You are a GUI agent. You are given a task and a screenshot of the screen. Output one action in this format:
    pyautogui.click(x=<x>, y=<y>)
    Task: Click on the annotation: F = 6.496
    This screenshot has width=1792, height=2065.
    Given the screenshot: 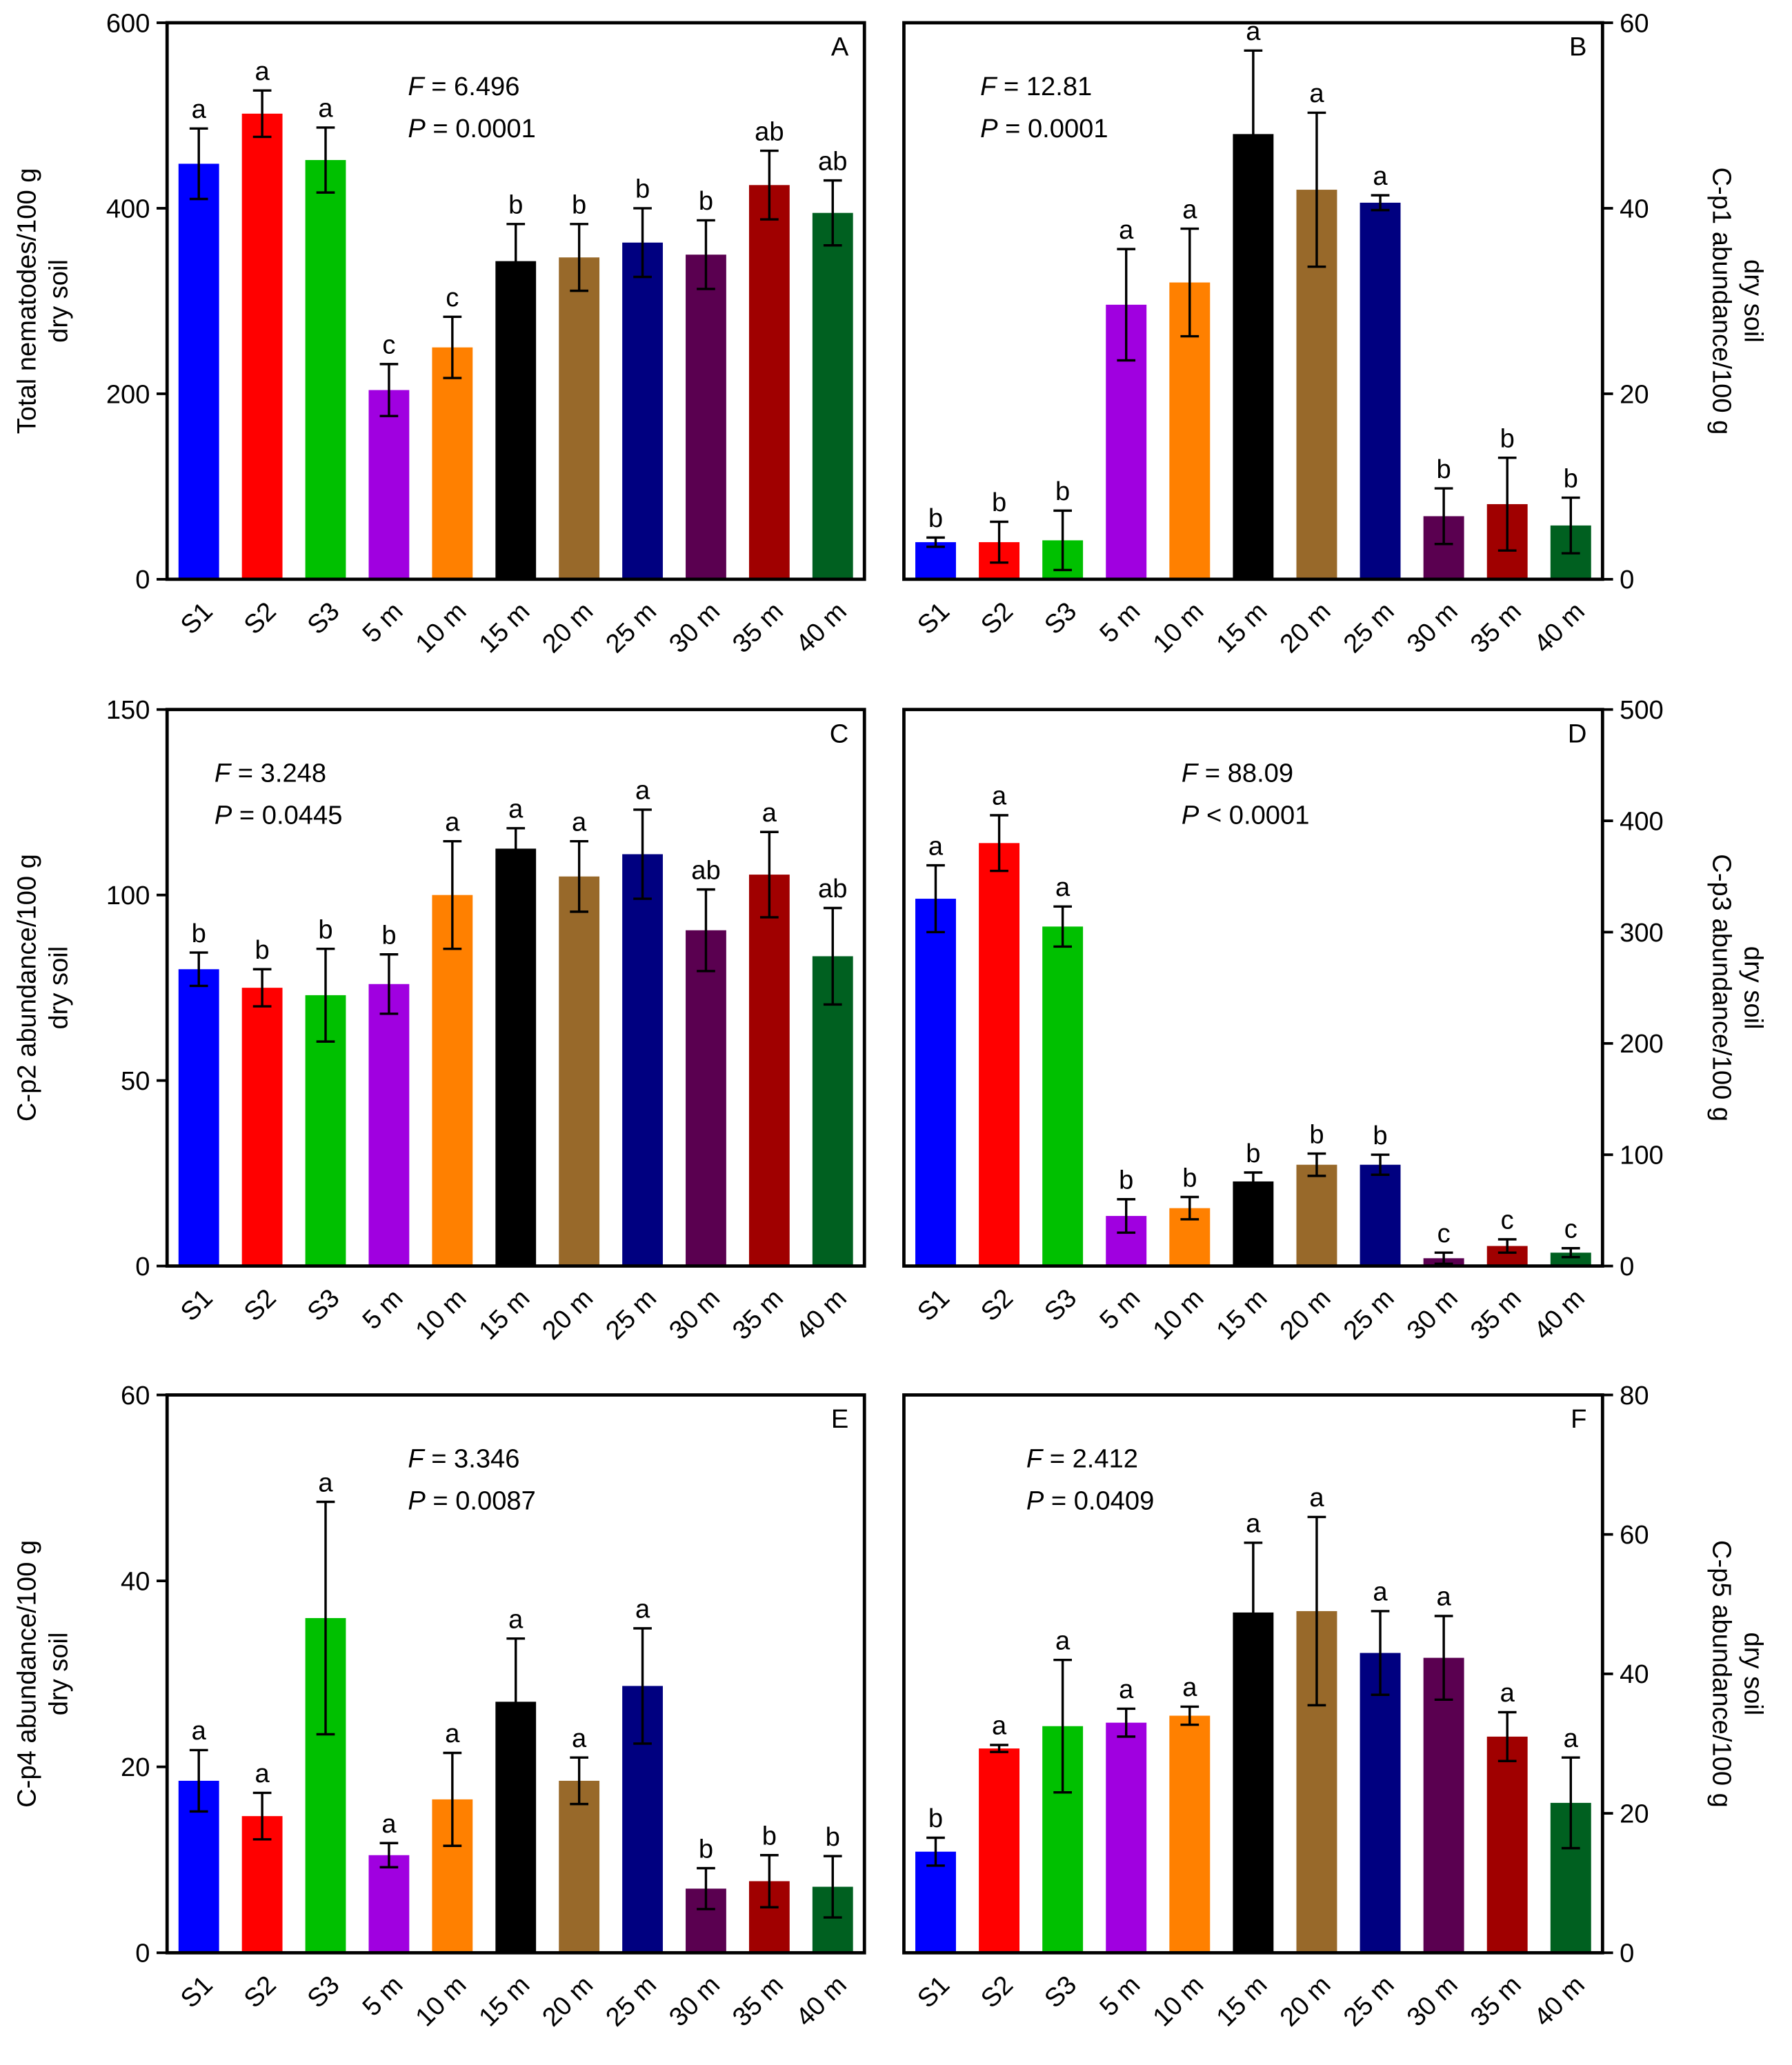 What is the action you would take?
    pyautogui.click(x=463, y=87)
    